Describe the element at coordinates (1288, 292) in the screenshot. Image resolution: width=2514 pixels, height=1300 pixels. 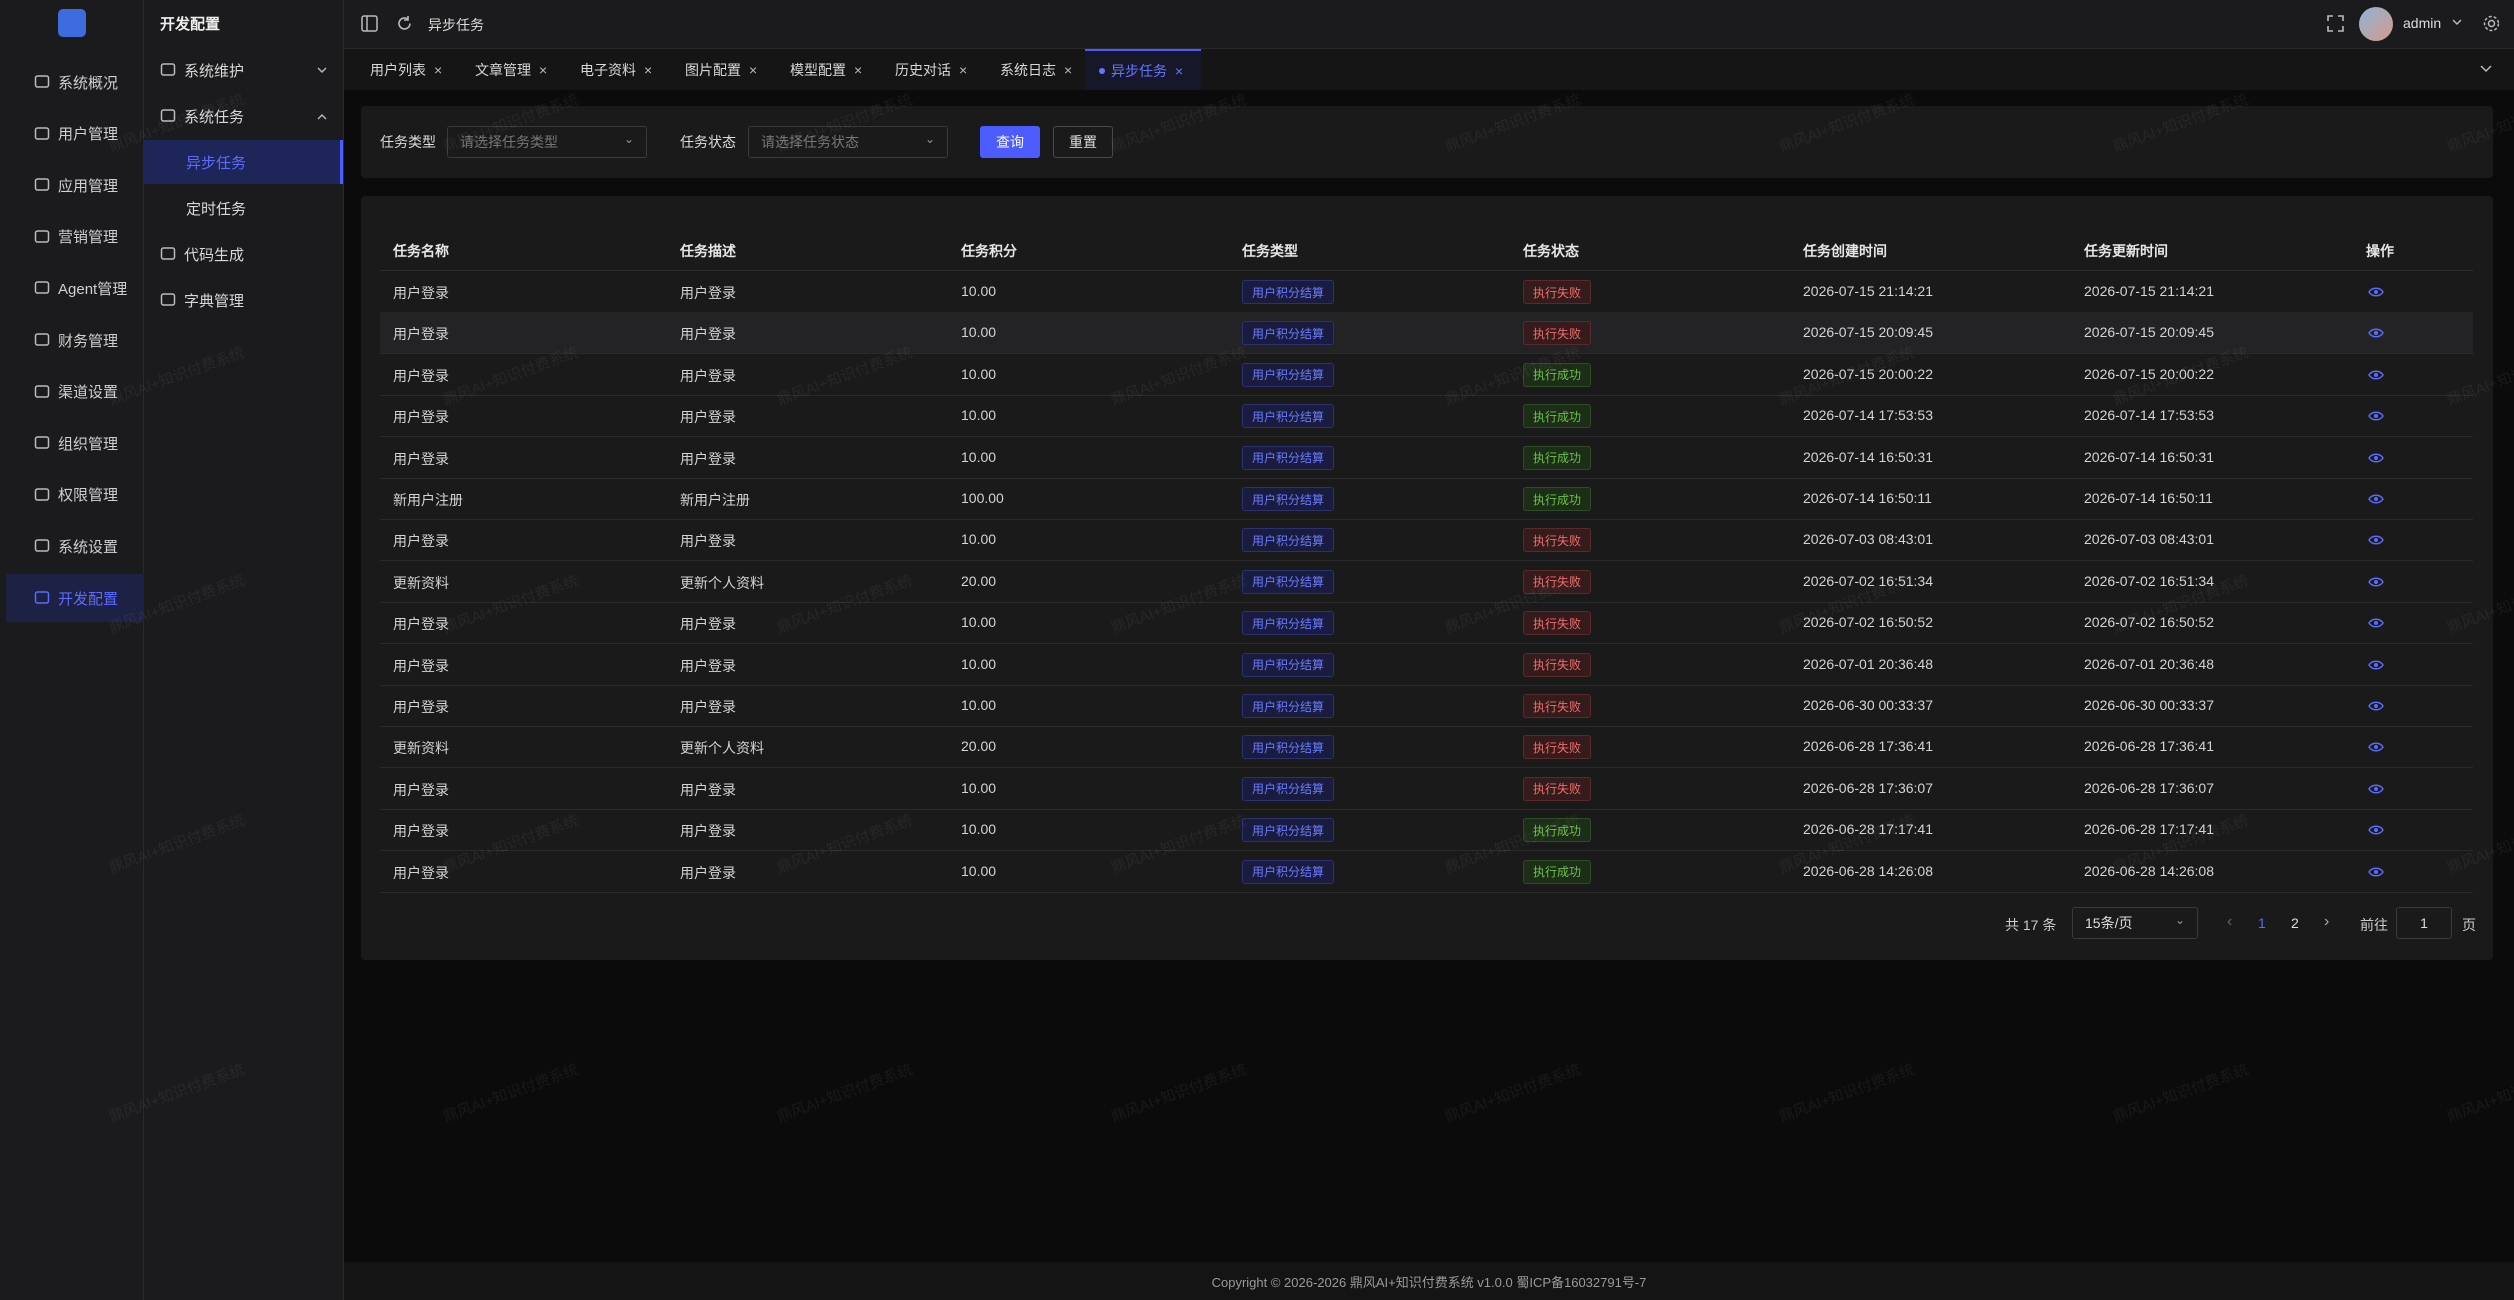
I see `type-tag: 用户积分结算` at that location.